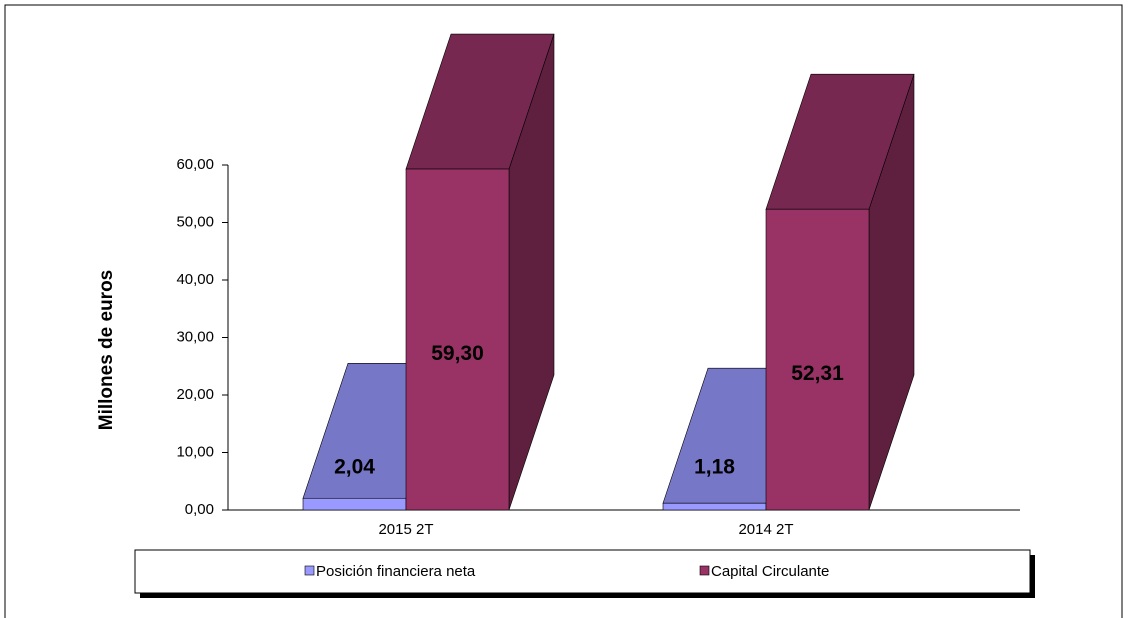  I want to click on y-tick-label: 30,00, so click(195, 336).